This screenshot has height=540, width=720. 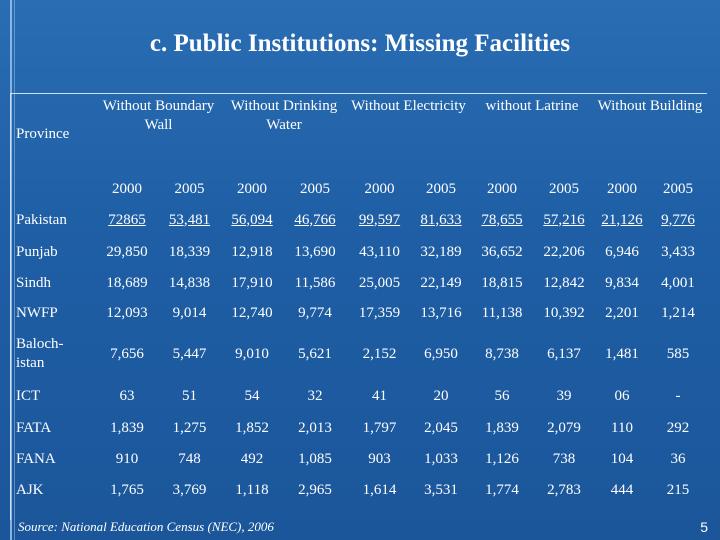 I want to click on table-cell: 292, so click(x=678, y=427).